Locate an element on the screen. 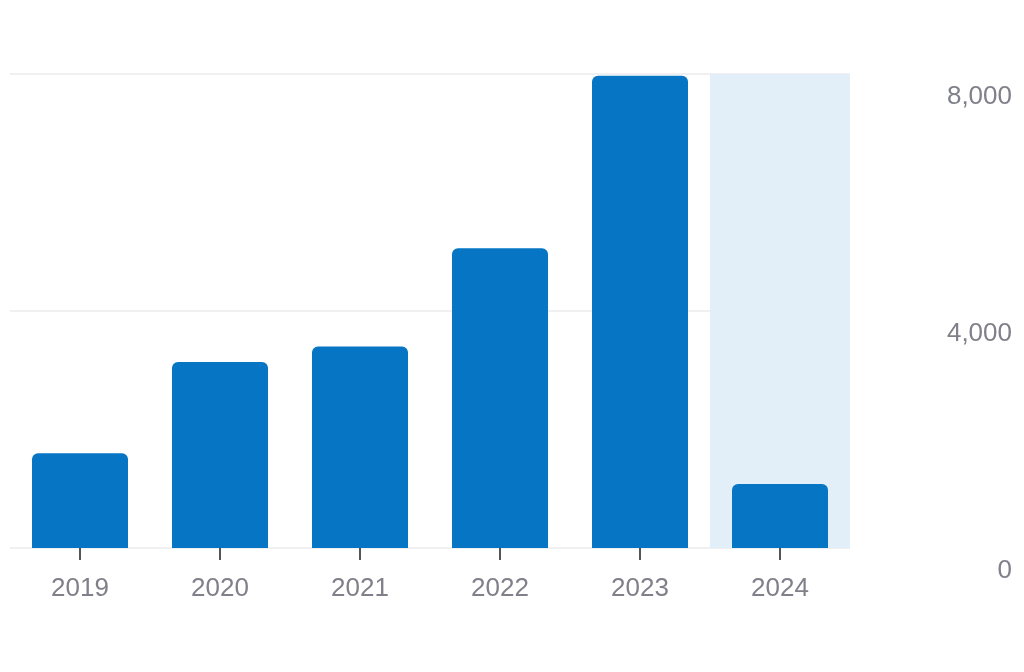  y-tick-label: 0 is located at coordinates (1004, 569).